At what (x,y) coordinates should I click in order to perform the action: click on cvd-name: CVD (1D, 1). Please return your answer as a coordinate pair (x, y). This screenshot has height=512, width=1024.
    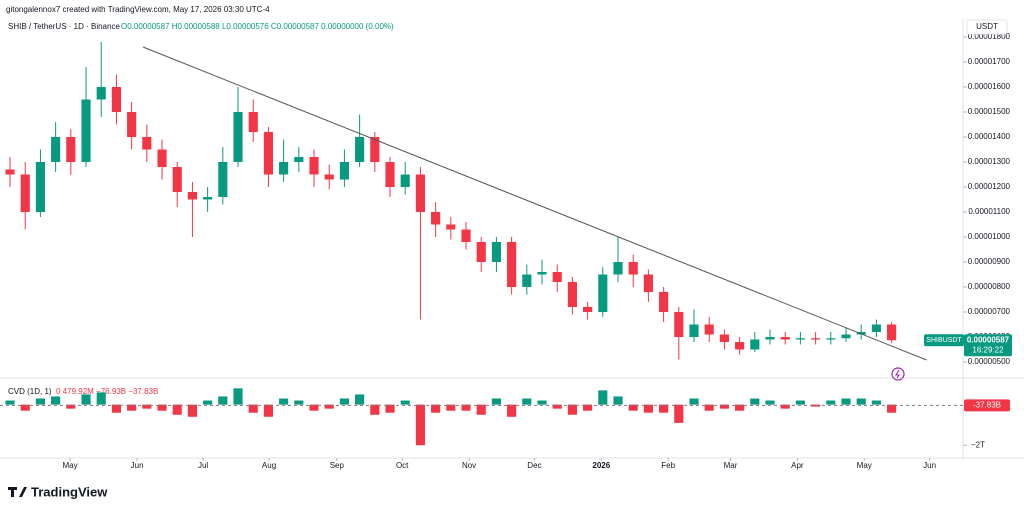
    Looking at the image, I should click on (30, 391).